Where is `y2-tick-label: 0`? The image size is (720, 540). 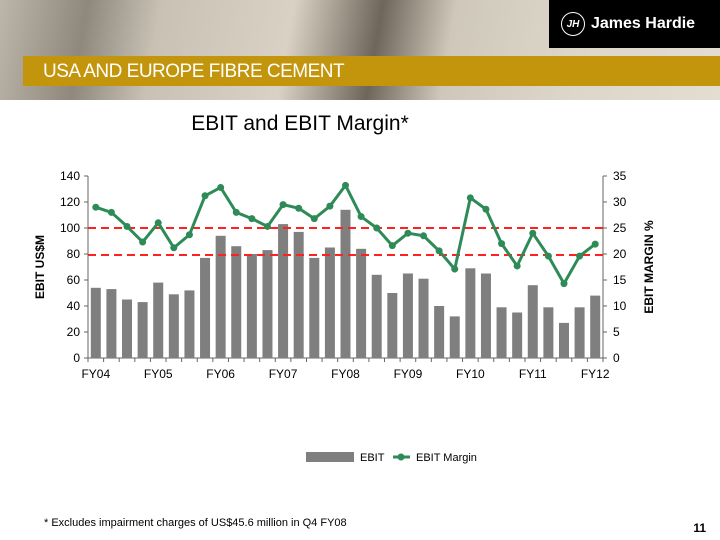 y2-tick-label: 0 is located at coordinates (616, 358).